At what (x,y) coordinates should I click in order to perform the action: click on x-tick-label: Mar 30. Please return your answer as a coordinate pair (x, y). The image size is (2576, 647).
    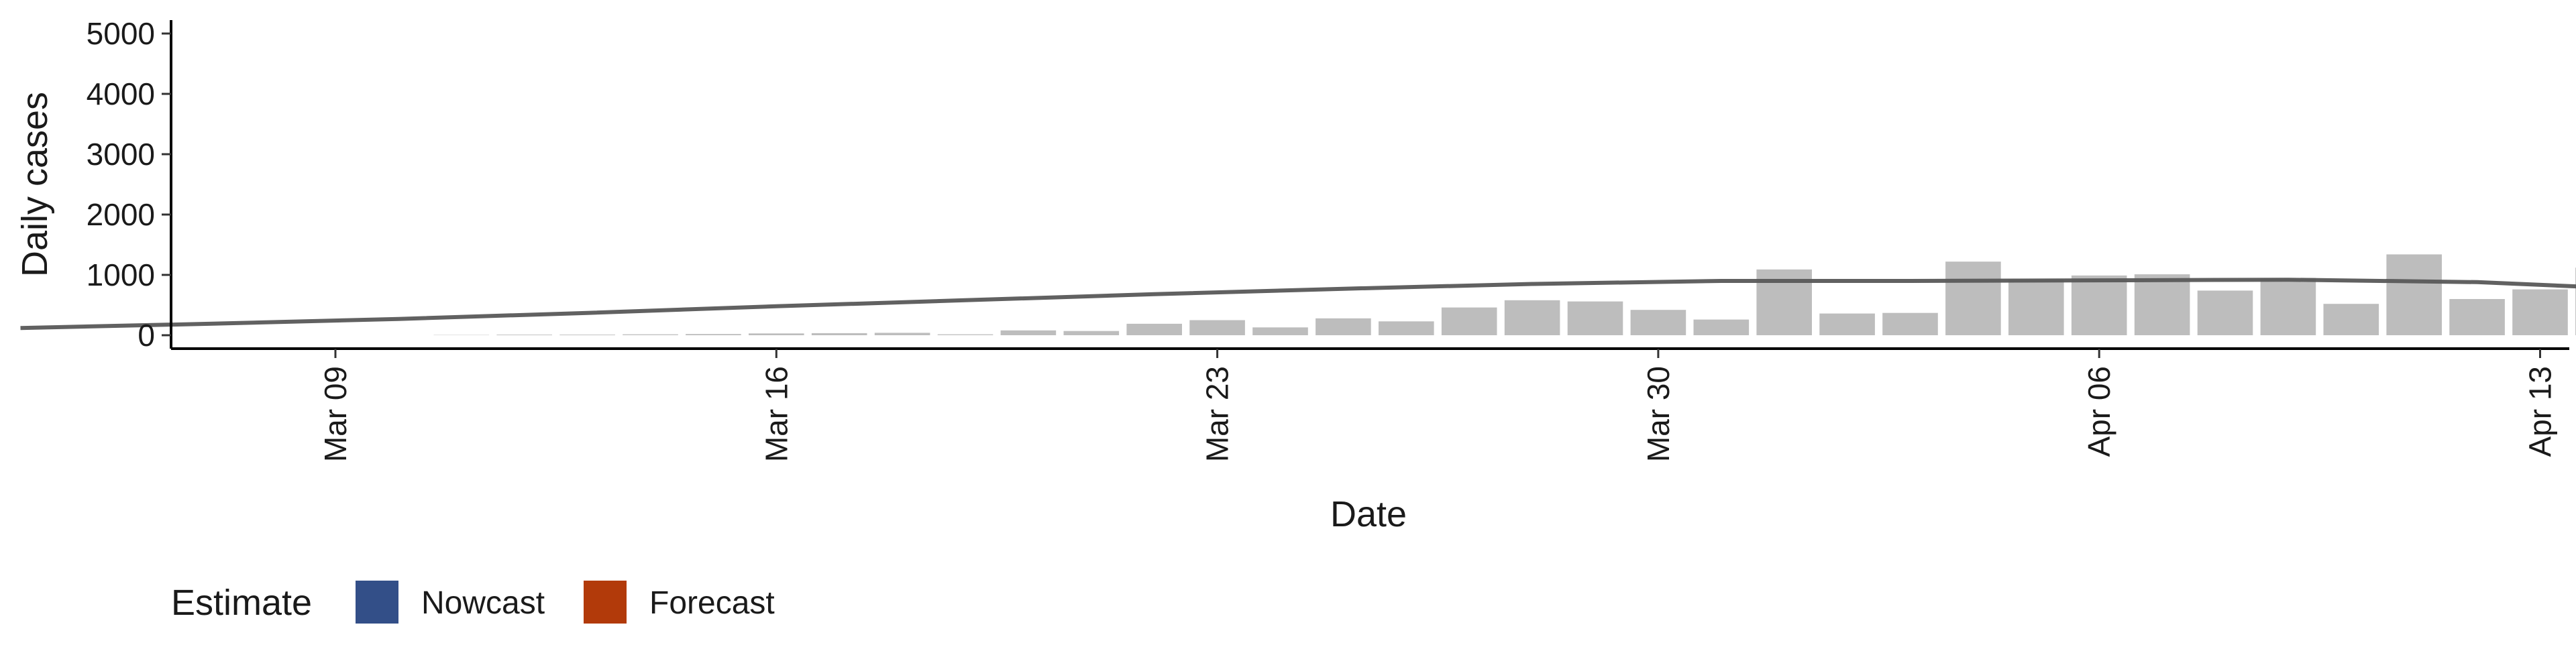
    Looking at the image, I should click on (1658, 414).